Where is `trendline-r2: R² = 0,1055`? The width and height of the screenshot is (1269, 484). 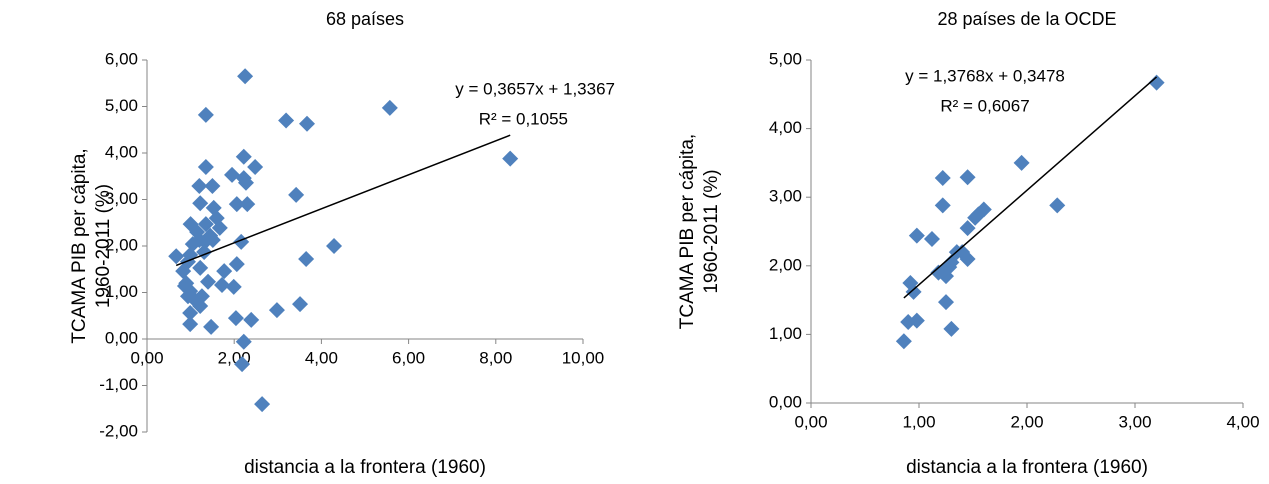
trendline-r2: R² = 0,1055 is located at coordinates (523, 118).